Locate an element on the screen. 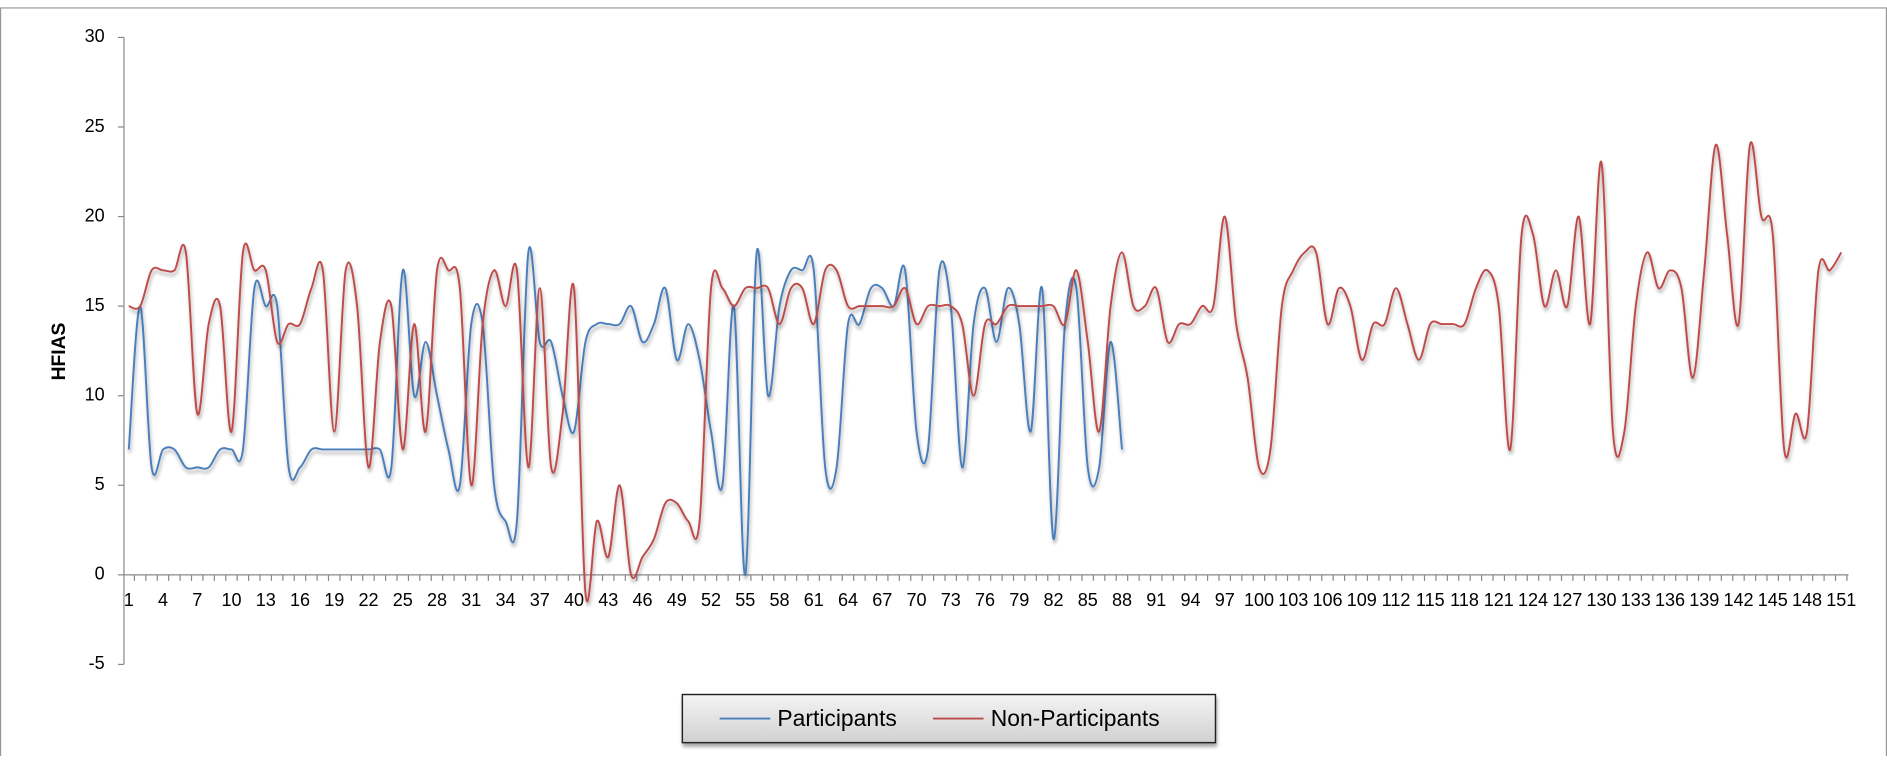 The image size is (1887, 761). y-tick-label: 15 is located at coordinates (95, 305).